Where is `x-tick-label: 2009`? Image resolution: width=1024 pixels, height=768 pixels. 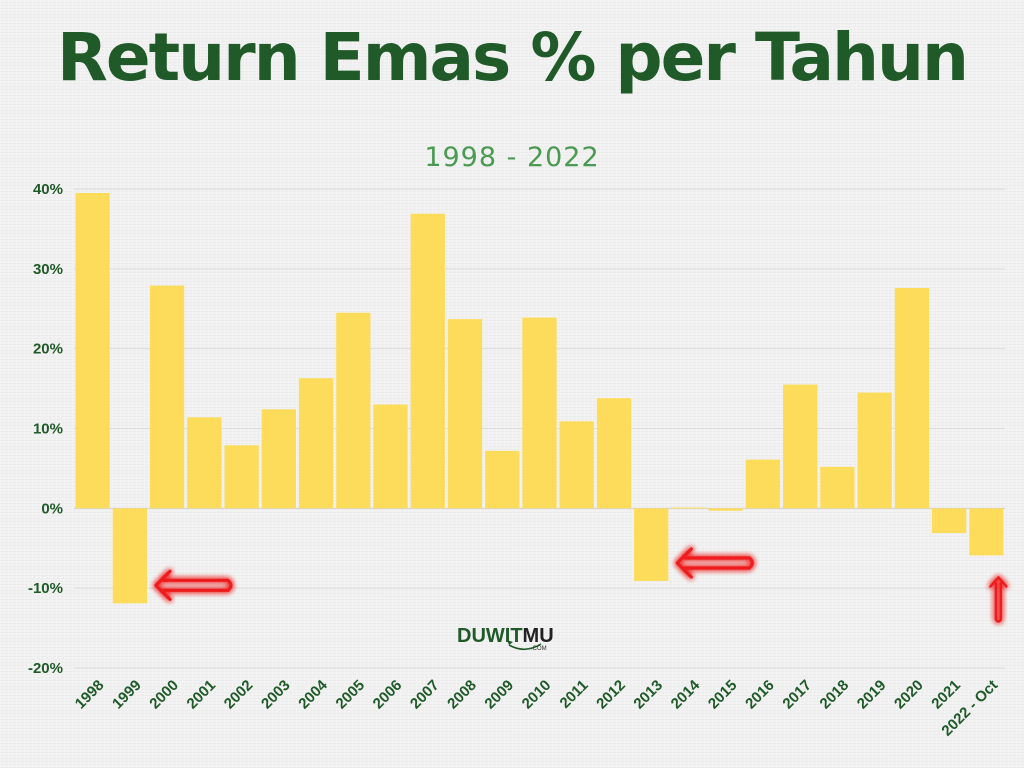
x-tick-label: 2009 is located at coordinates (499, 695).